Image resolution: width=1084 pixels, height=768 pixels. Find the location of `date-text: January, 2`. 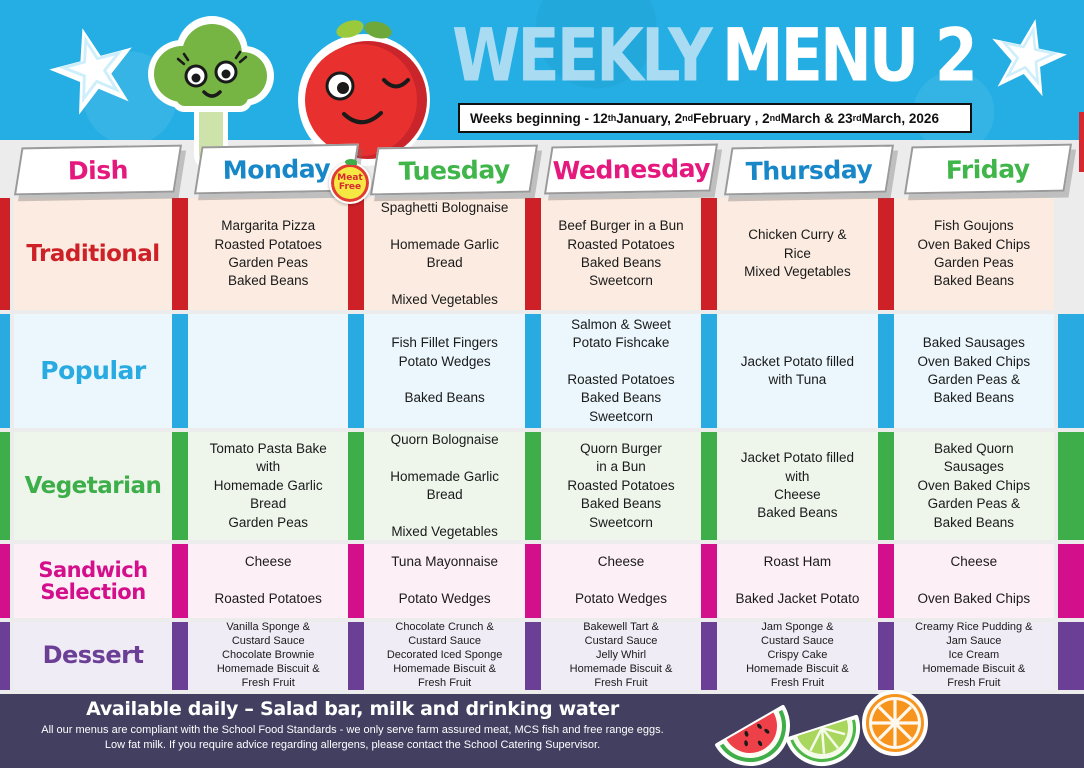

date-text: January, 2 is located at coordinates (649, 118).